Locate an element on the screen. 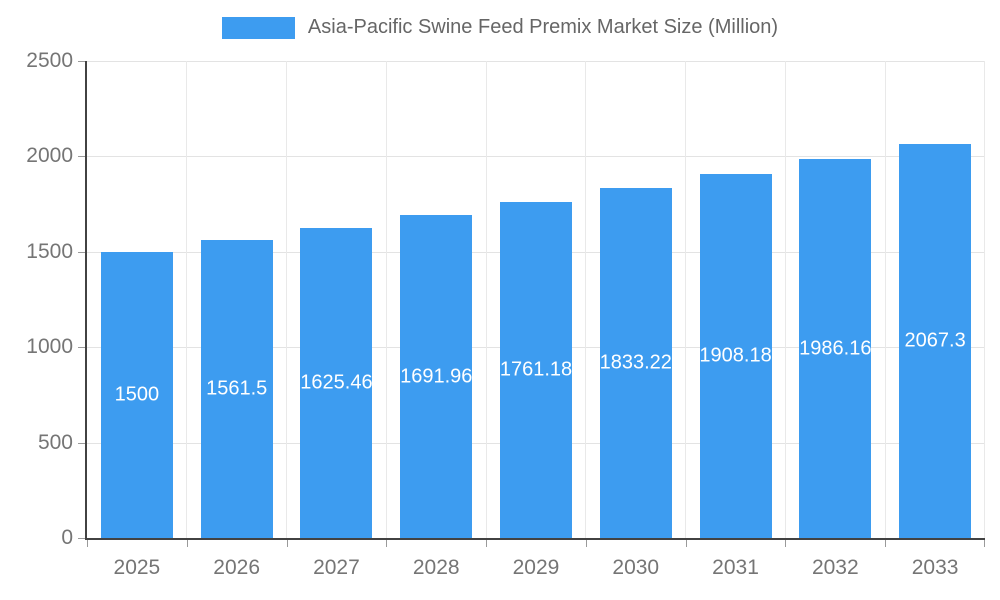 The width and height of the screenshot is (1000, 600). bar-value-label: 1625.46 is located at coordinates (336, 382).